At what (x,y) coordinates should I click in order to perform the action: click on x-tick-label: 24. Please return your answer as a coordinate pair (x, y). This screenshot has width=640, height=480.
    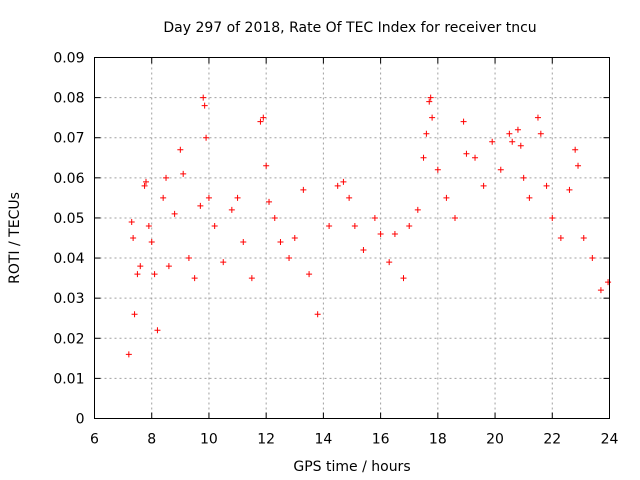
    Looking at the image, I should click on (610, 440).